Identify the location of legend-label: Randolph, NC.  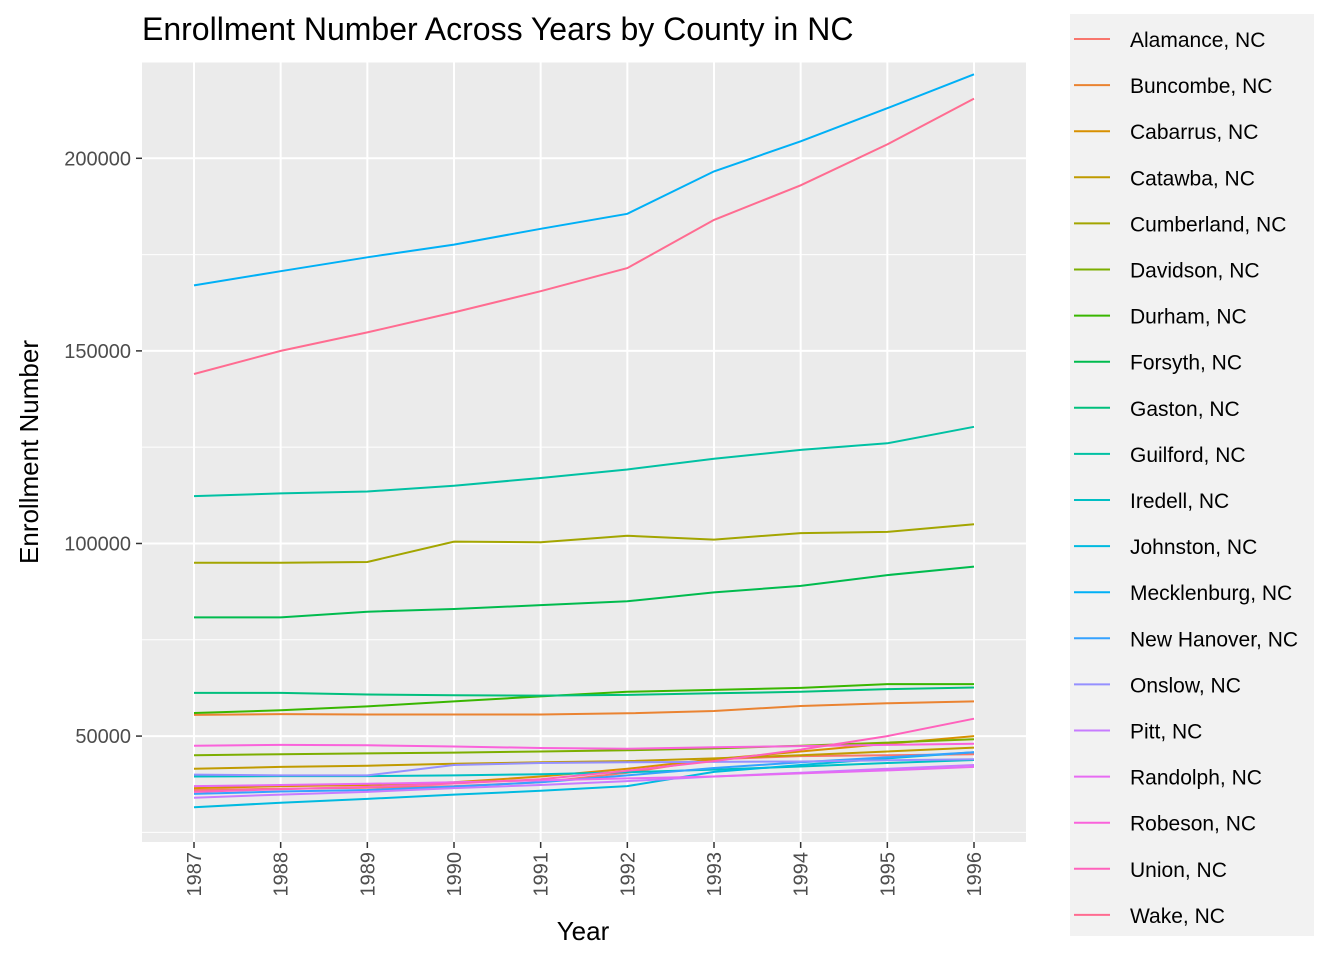
(1196, 778).